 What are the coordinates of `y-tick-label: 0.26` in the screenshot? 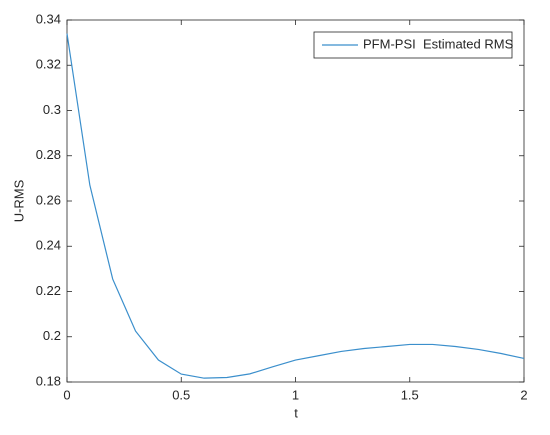 It's located at (48, 199).